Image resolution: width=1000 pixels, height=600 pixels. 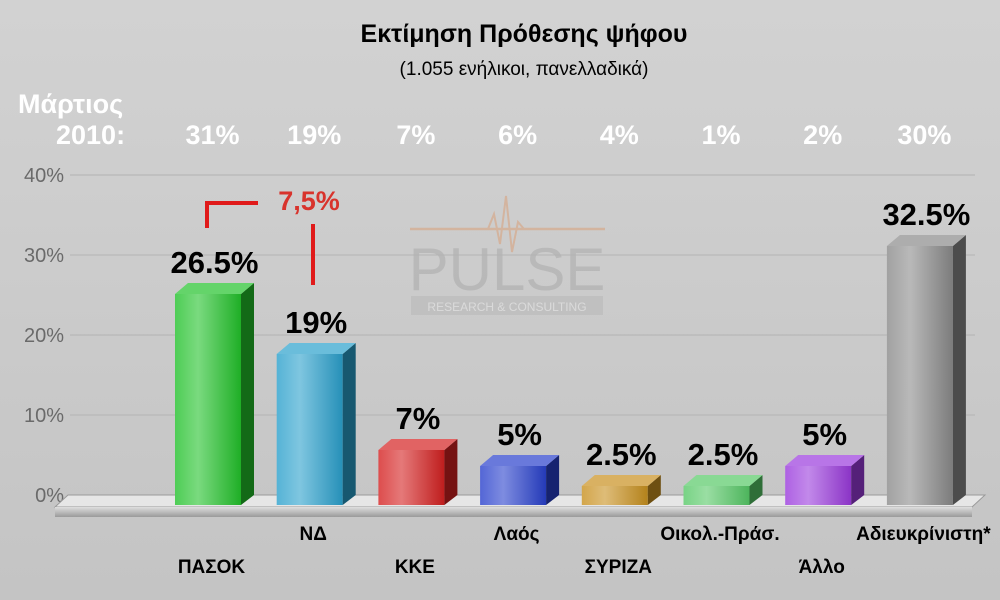 I want to click on category-label: Οικολ.-Πράσ., so click(x=719, y=534).